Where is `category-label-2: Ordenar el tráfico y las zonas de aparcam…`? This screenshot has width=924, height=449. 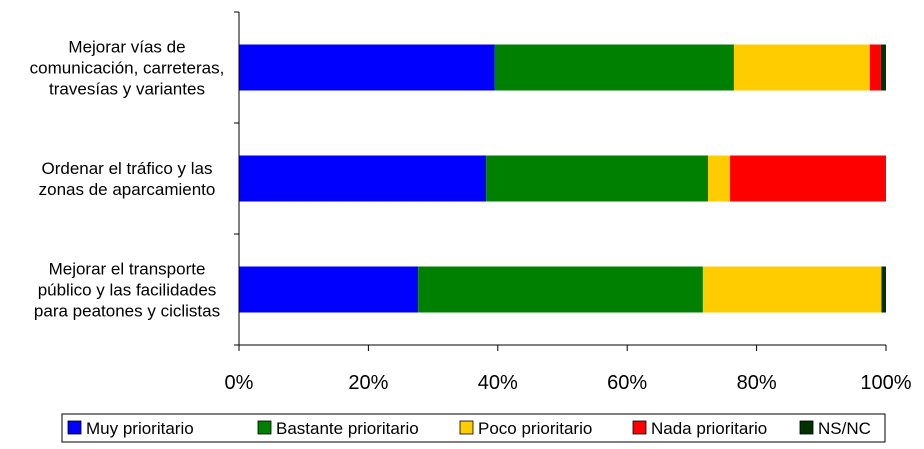 category-label-2: Ordenar el tráfico y las zonas de aparcam… is located at coordinates (127, 179).